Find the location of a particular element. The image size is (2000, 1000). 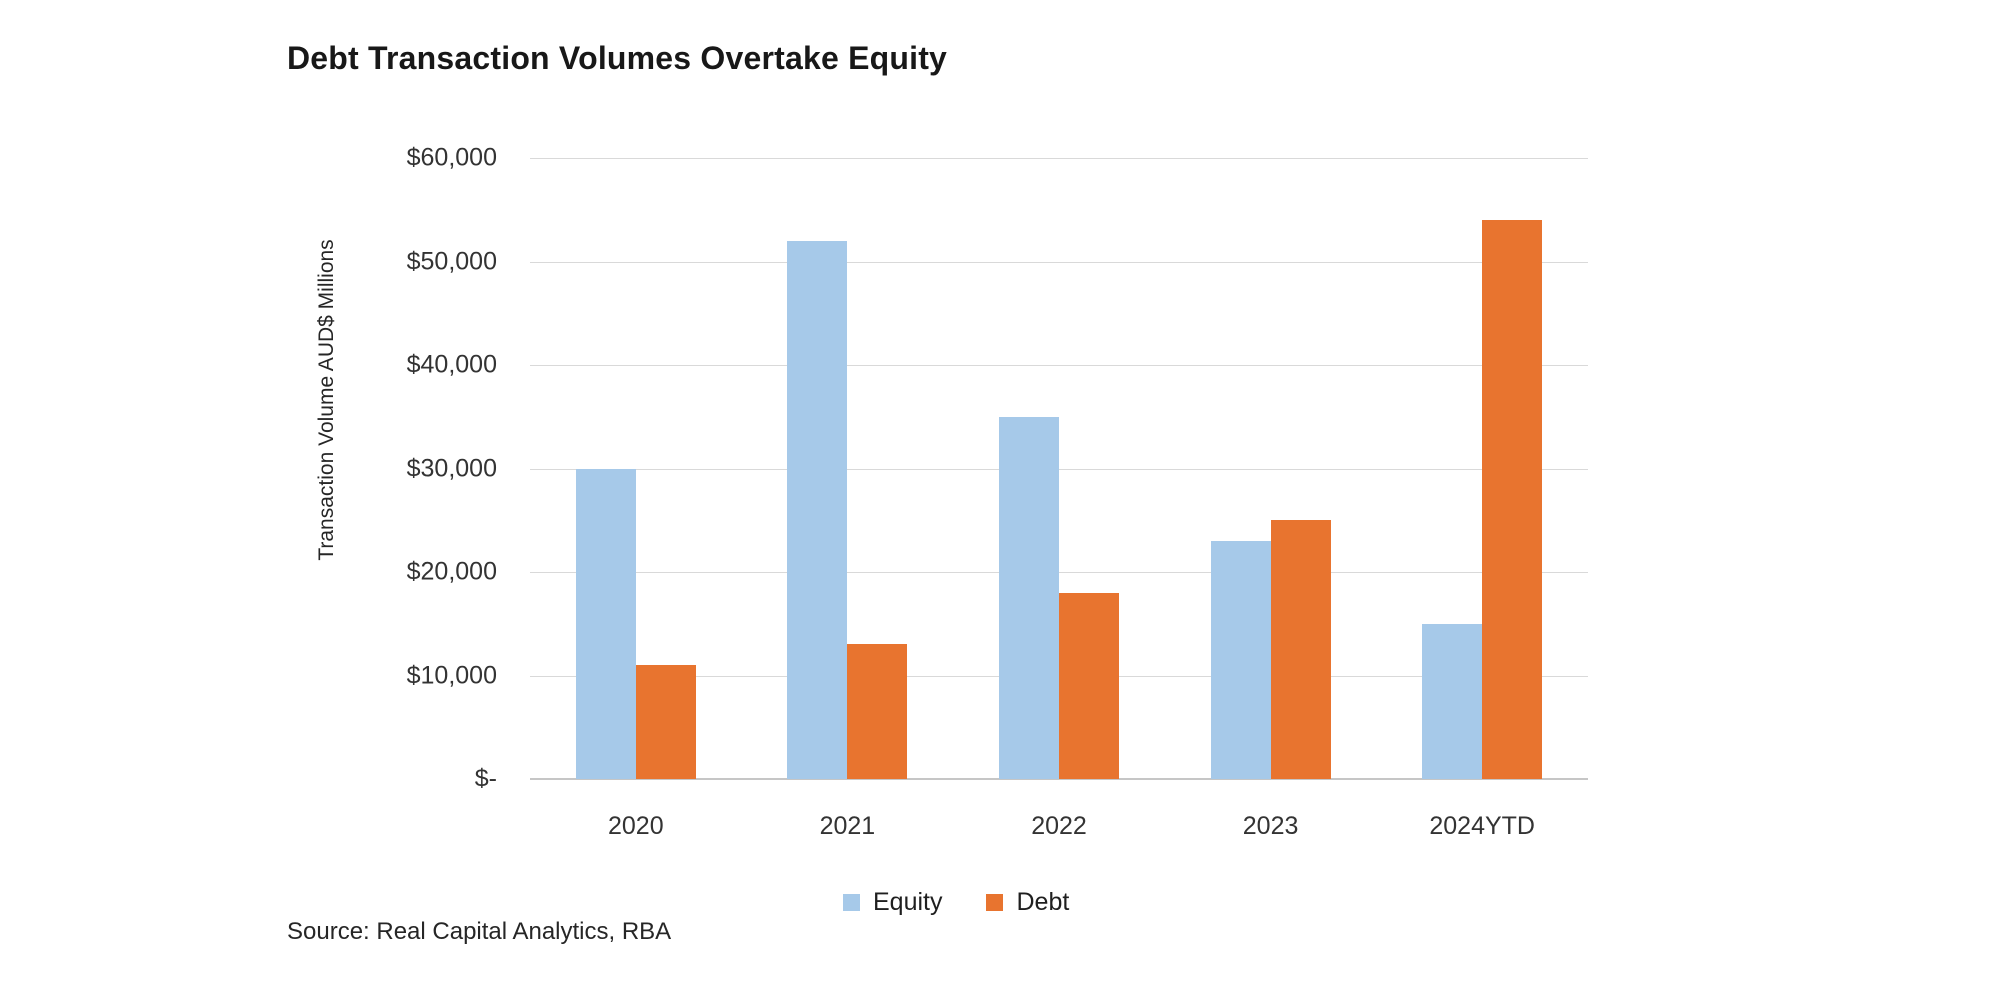

legend-label-equity: Equity is located at coordinates (908, 902).